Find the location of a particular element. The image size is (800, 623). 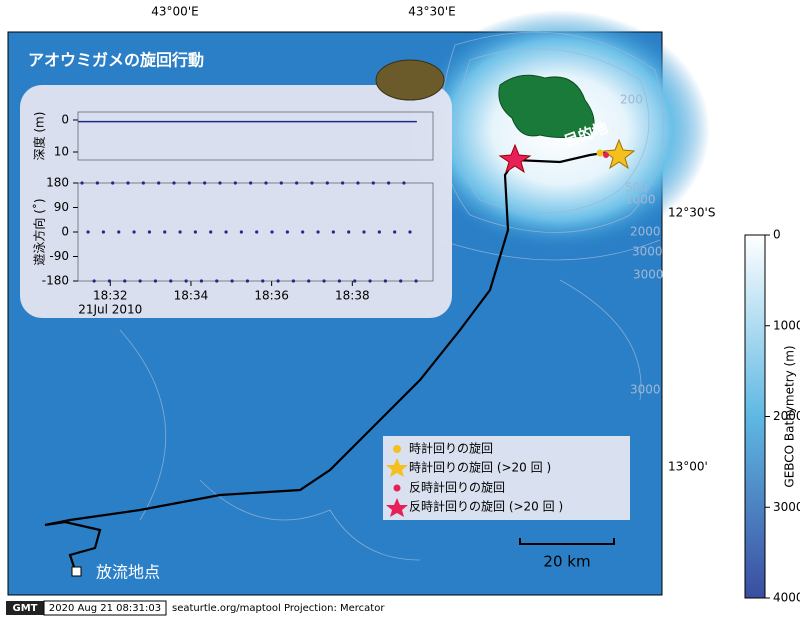

lat-label: 12°30'S is located at coordinates (691, 213).